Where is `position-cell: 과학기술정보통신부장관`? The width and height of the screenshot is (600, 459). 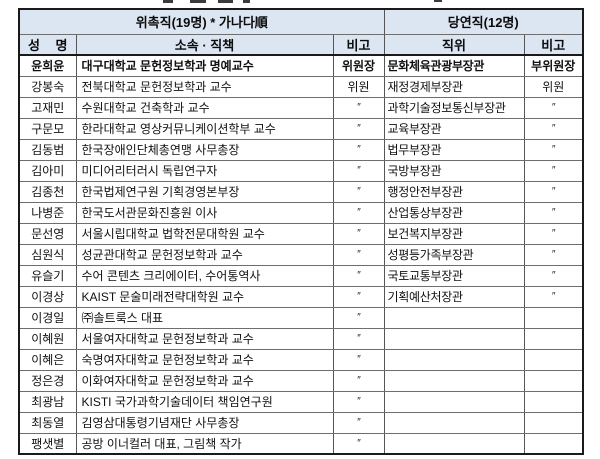
position-cell: 과학기술정보통신부장관 is located at coordinates (454, 107).